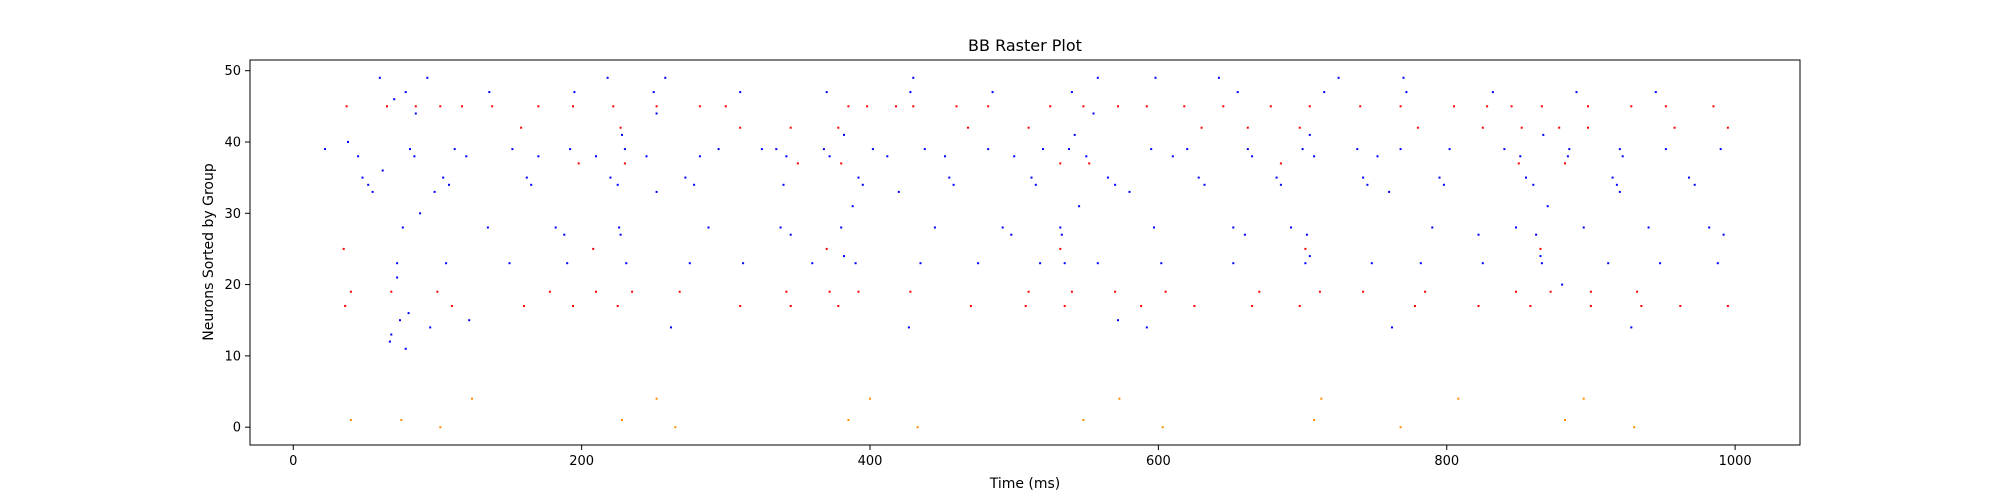  Describe the element at coordinates (1158, 461) in the screenshot. I see `x-tick-label: 600` at that location.